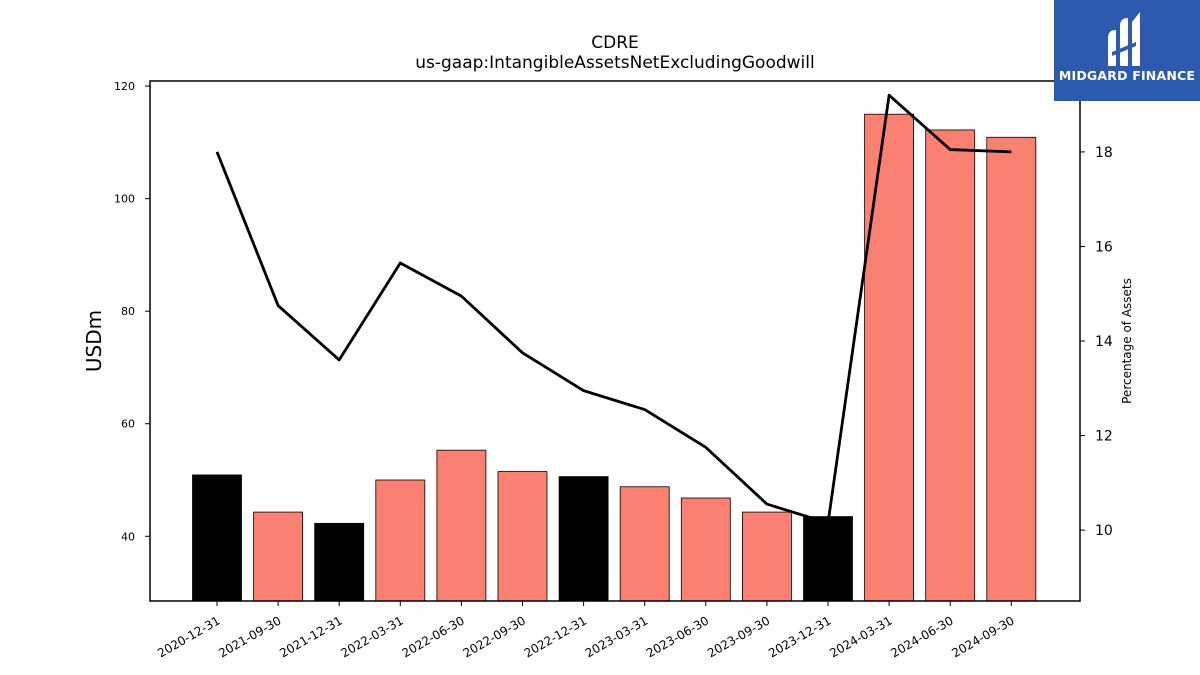 The image size is (1200, 675). What do you see at coordinates (128, 536) in the screenshot?
I see `y-tick-label: 40` at bounding box center [128, 536].